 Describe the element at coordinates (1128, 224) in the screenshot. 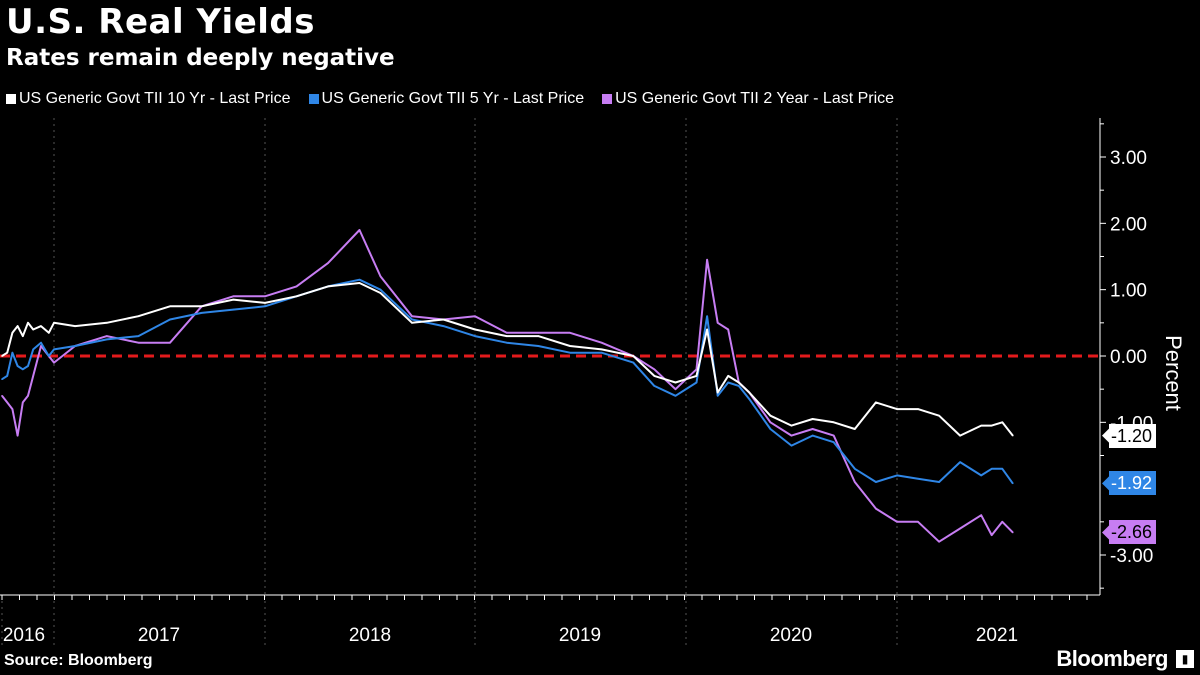

I see `y-tick-label: 2.00` at that location.